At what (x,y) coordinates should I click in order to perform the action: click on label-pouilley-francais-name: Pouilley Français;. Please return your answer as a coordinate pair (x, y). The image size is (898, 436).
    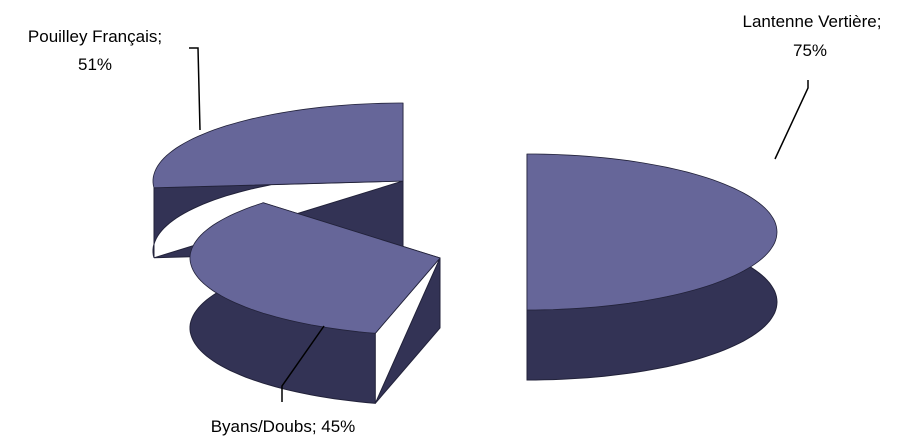
    Looking at the image, I should click on (95, 36).